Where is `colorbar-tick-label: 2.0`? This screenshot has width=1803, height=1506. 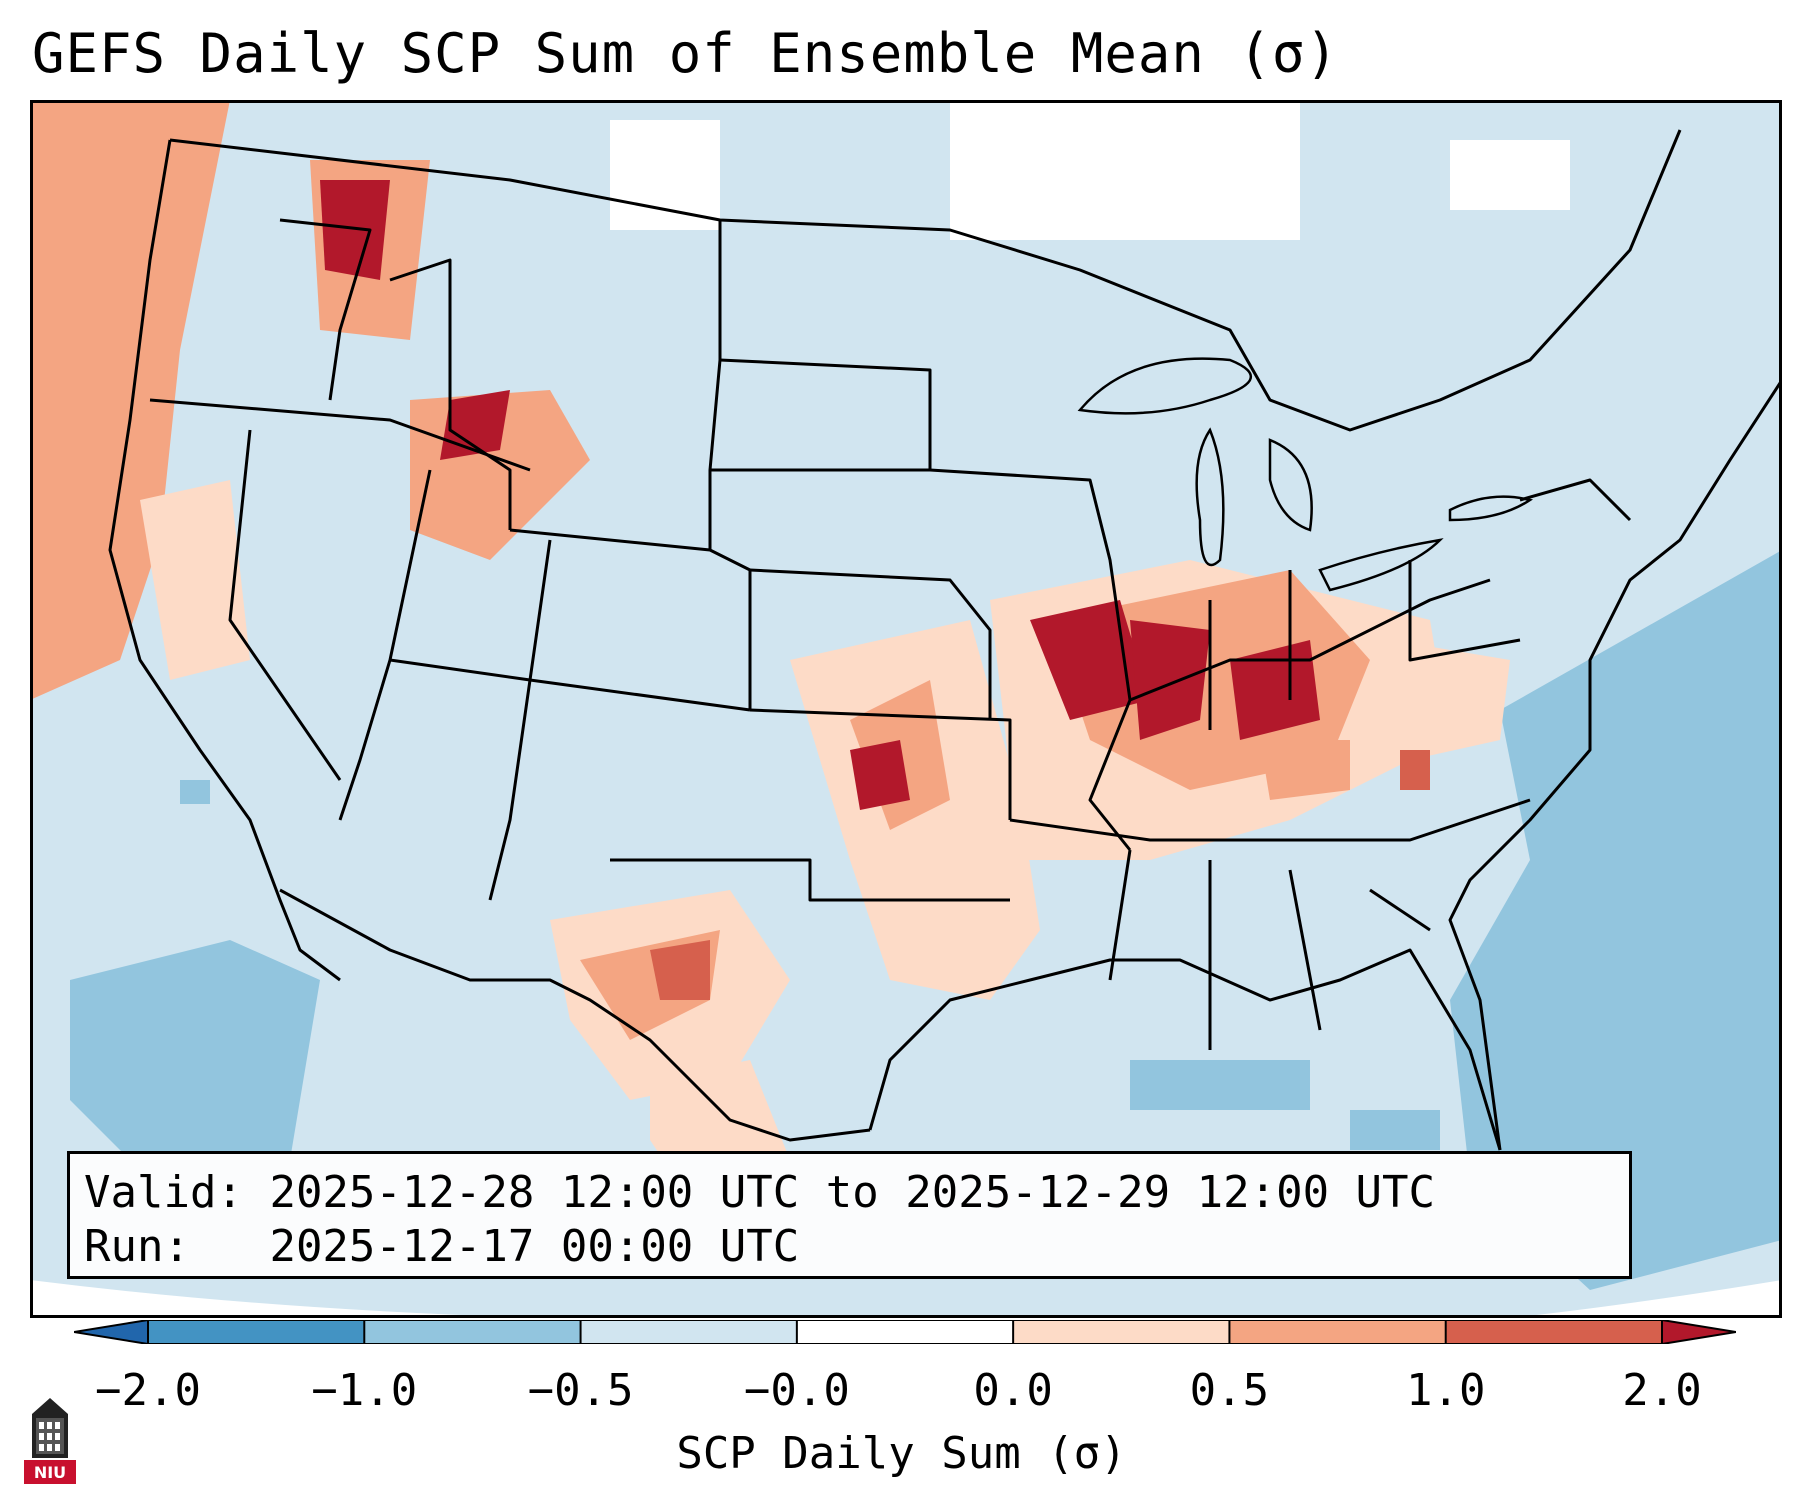
colorbar-tick-label: 2.0 is located at coordinates (1662, 1390).